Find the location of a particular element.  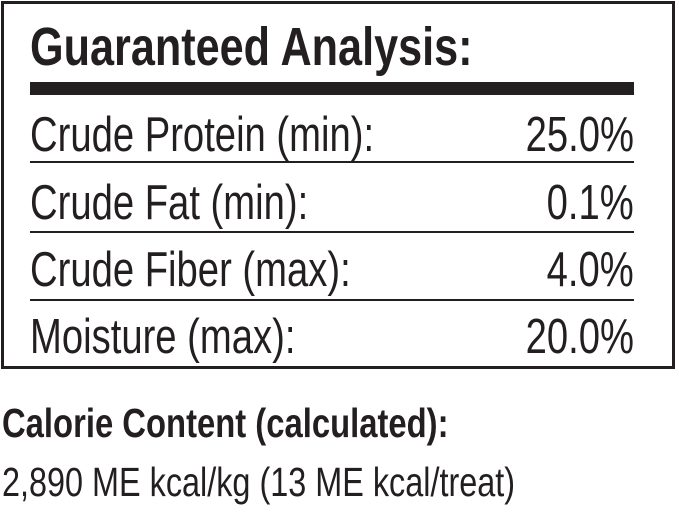

row-label: Crude Fiber (max): is located at coordinates (190, 270).